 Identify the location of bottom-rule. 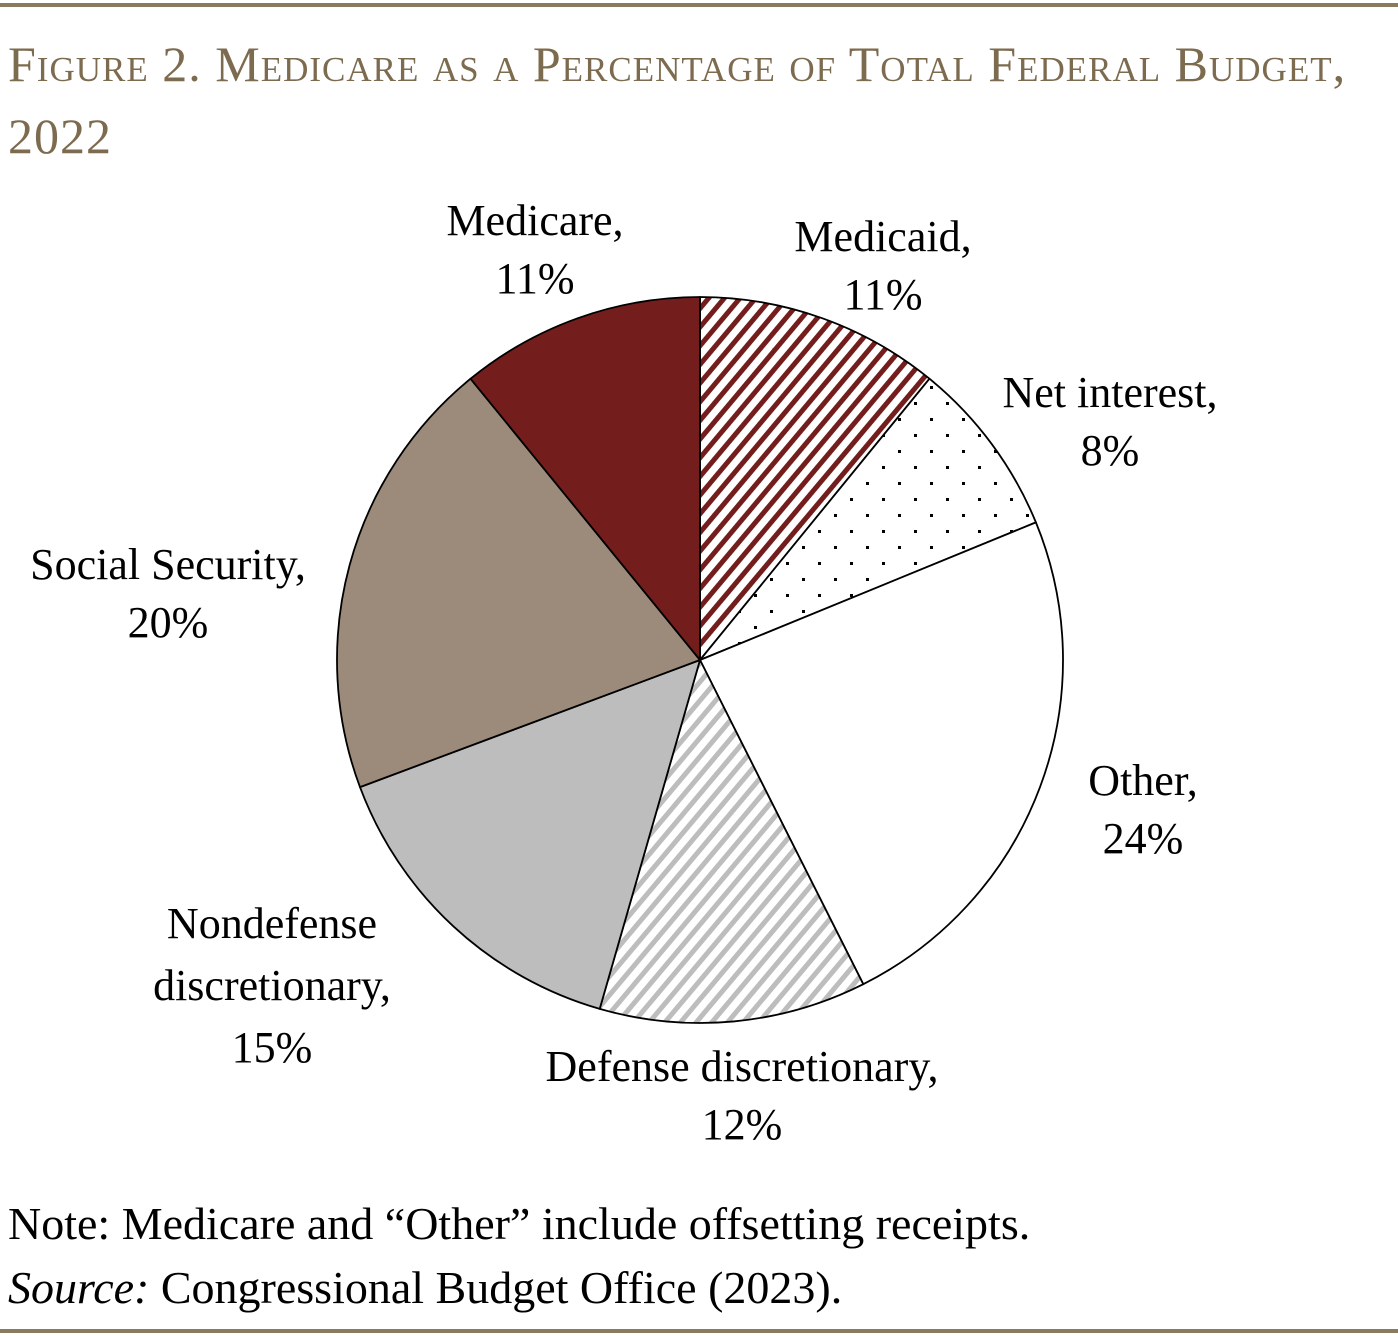
(699, 1331).